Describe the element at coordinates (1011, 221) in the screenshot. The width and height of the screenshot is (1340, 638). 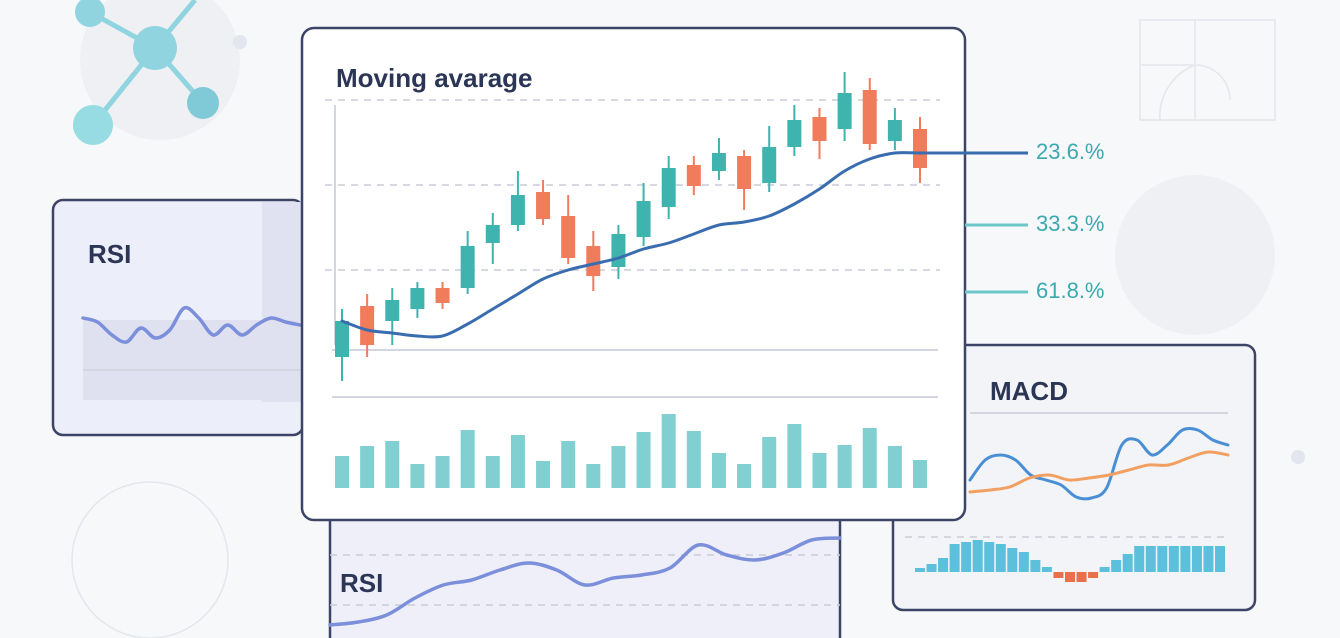
I see `levels: 23.6.% 33.3.% 61.8.%` at that location.